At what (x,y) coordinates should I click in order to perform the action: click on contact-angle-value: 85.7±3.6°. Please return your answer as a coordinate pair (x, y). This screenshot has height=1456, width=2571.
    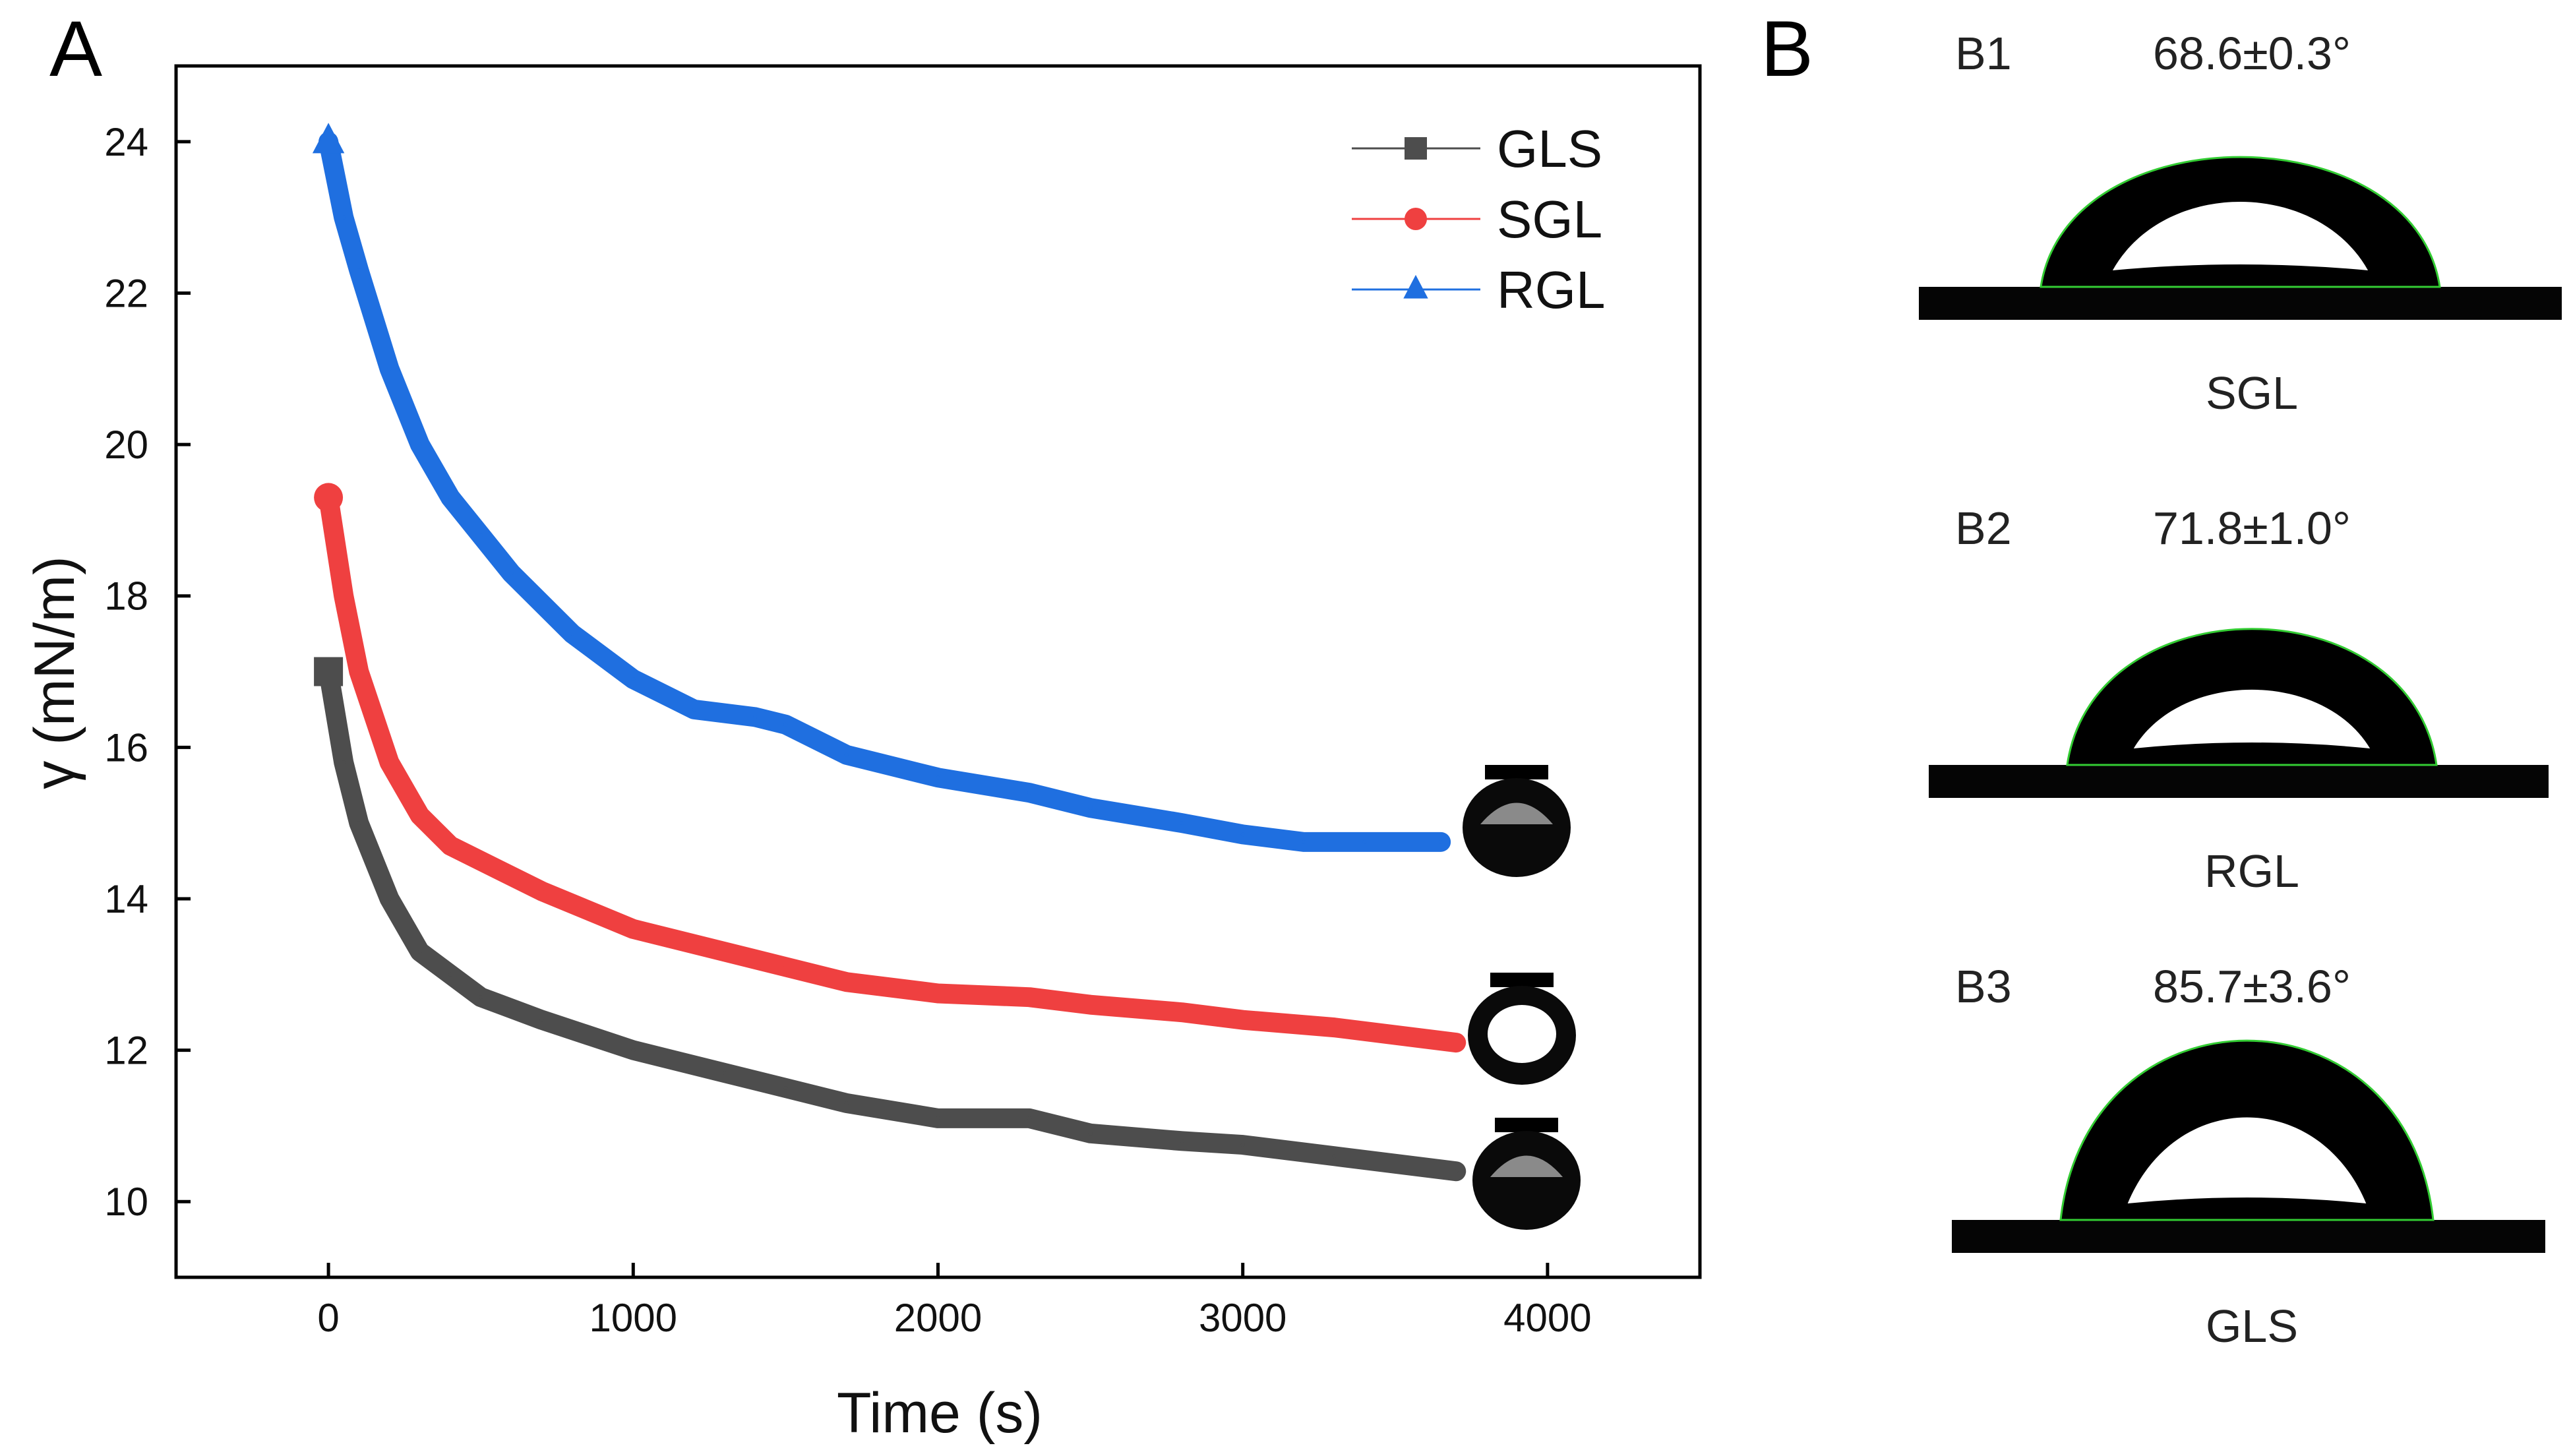
    Looking at the image, I should click on (2252, 986).